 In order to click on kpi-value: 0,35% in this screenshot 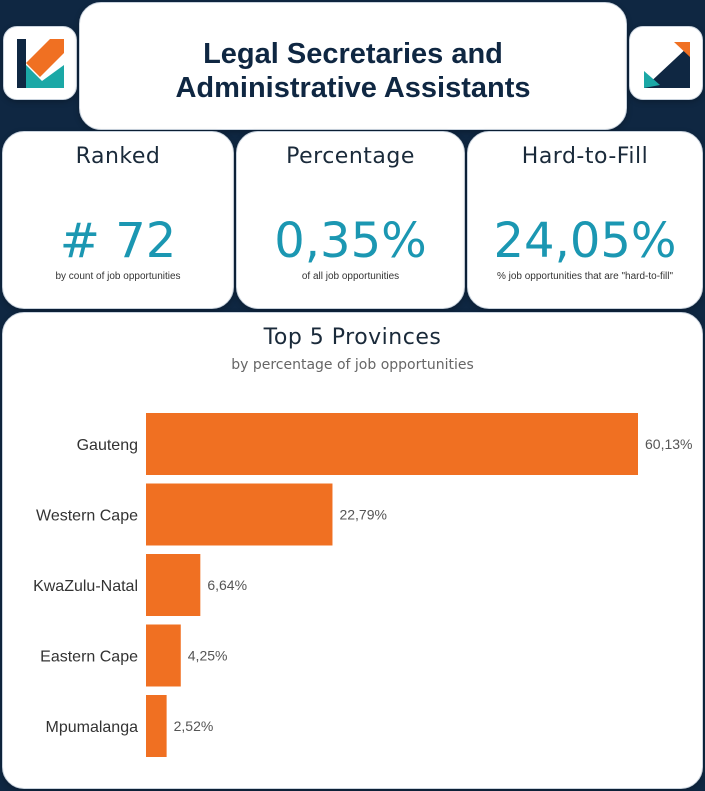, I will do `click(350, 241)`.